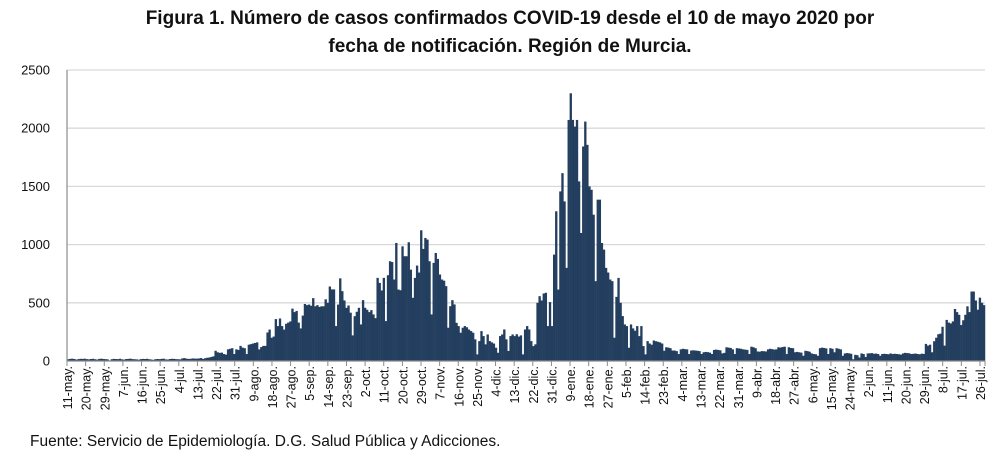 This screenshot has height=460, width=1000. Describe the element at coordinates (944, 379) in the screenshot. I see `x-tick-label: 8-jul.` at that location.